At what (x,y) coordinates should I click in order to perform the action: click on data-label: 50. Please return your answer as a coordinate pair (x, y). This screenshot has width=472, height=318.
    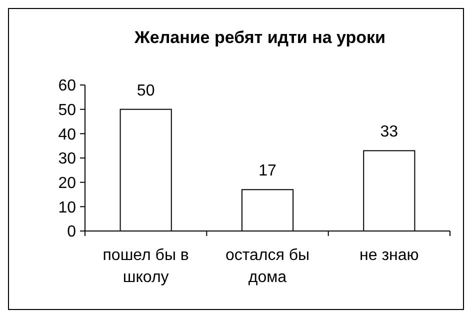
    Looking at the image, I should click on (145, 91).